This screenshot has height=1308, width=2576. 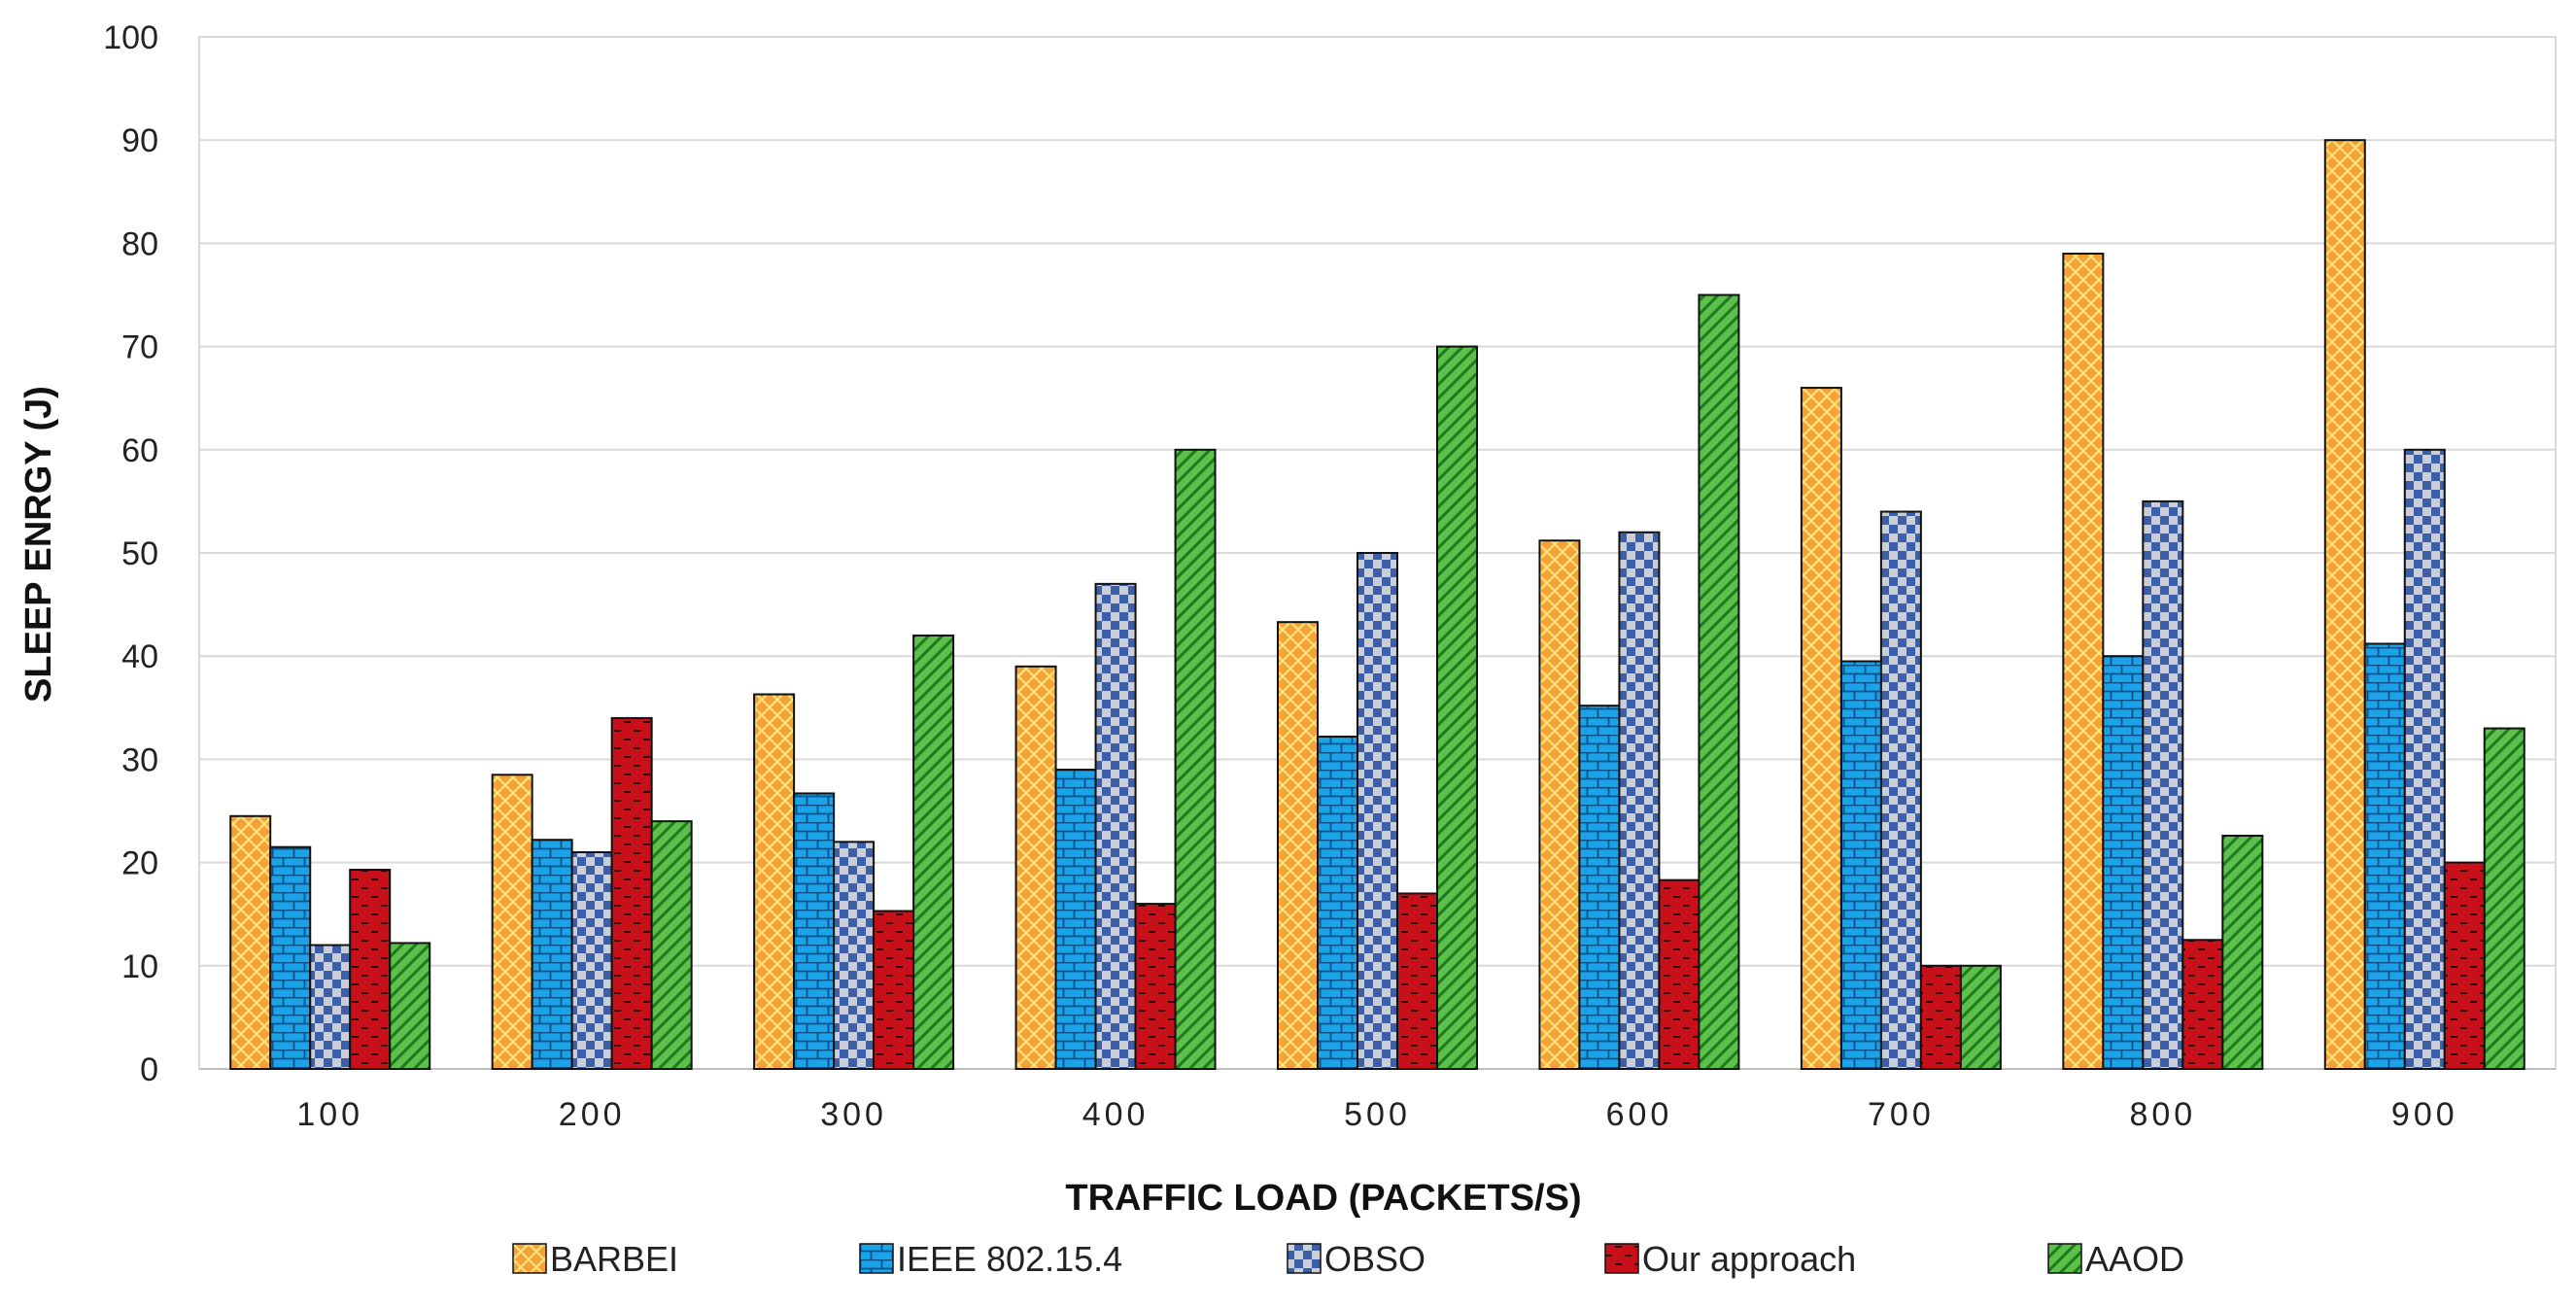 I want to click on y-tick-label: 80, so click(x=139, y=243).